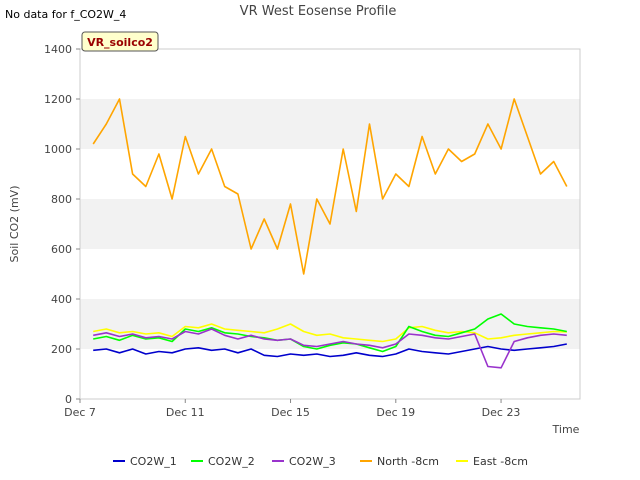 The image size is (640, 480). I want to click on y-tick-label: 1000, so click(58, 149).